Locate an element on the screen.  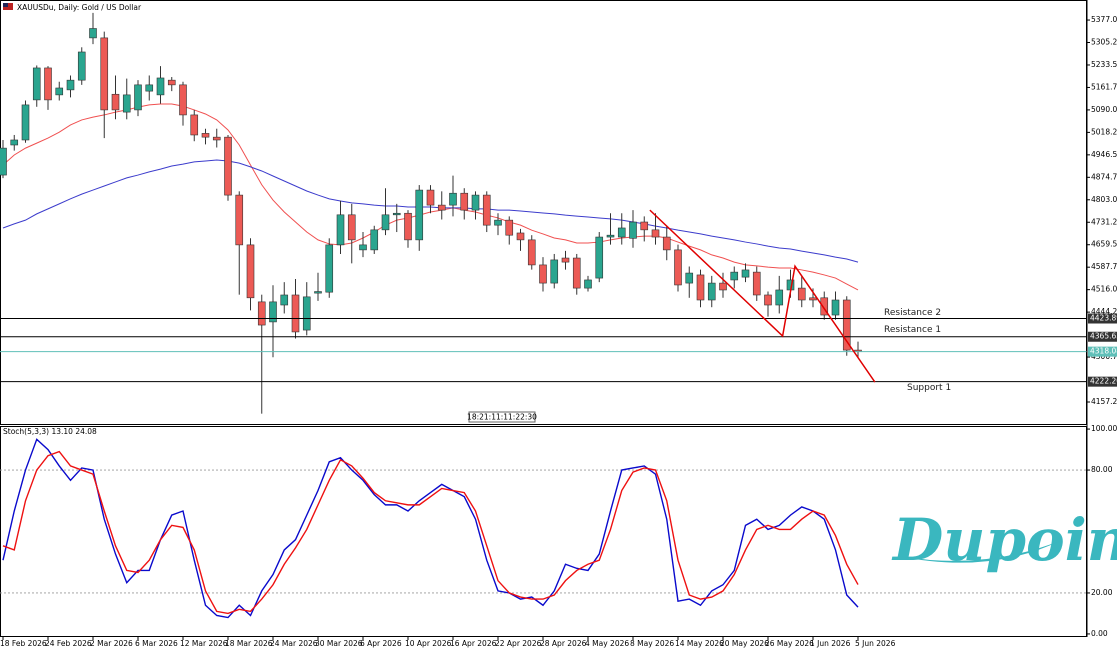
trendline is located at coordinates (762, 296).